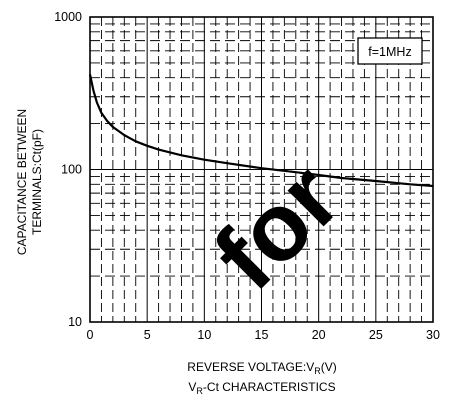 The image size is (453, 403). What do you see at coordinates (90, 335) in the screenshot?
I see `x-tick-label: 0` at bounding box center [90, 335].